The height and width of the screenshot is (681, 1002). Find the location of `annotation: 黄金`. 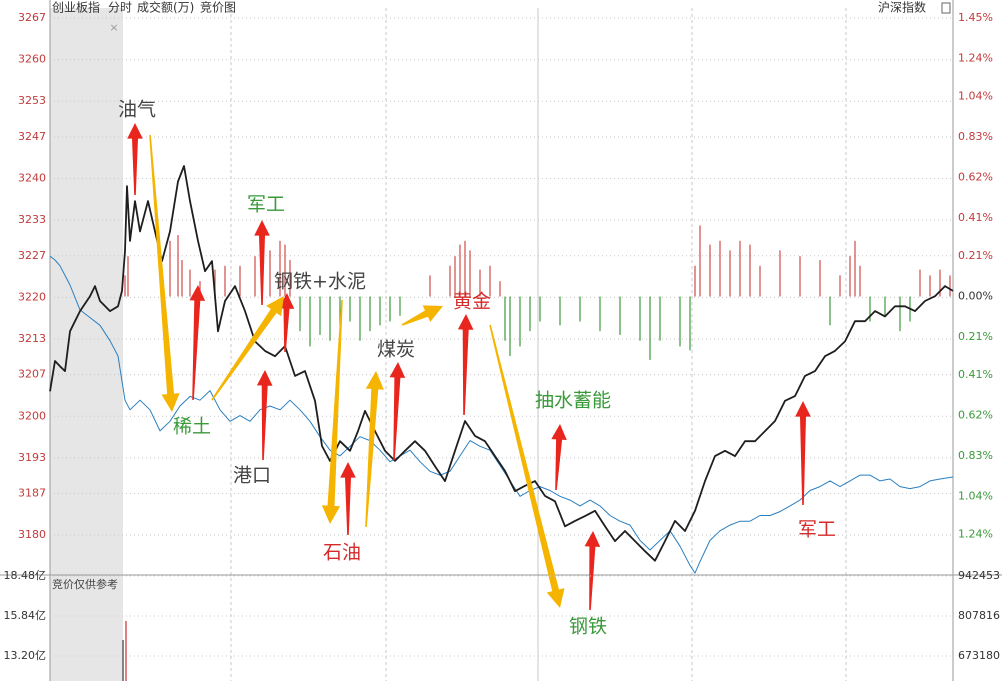

annotation: 黄金 is located at coordinates (472, 302).